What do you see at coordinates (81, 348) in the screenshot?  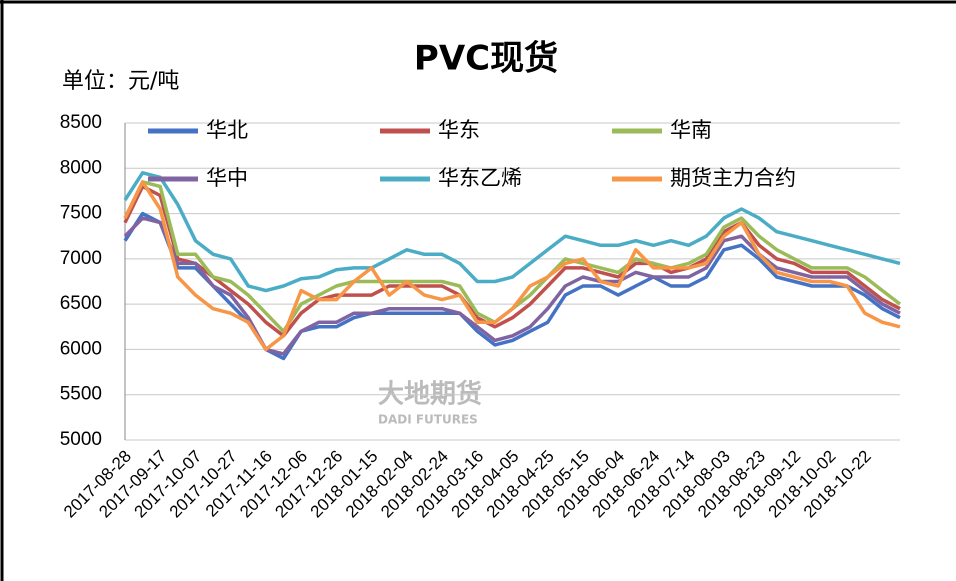 I see `y-tick-label: 6000` at bounding box center [81, 348].